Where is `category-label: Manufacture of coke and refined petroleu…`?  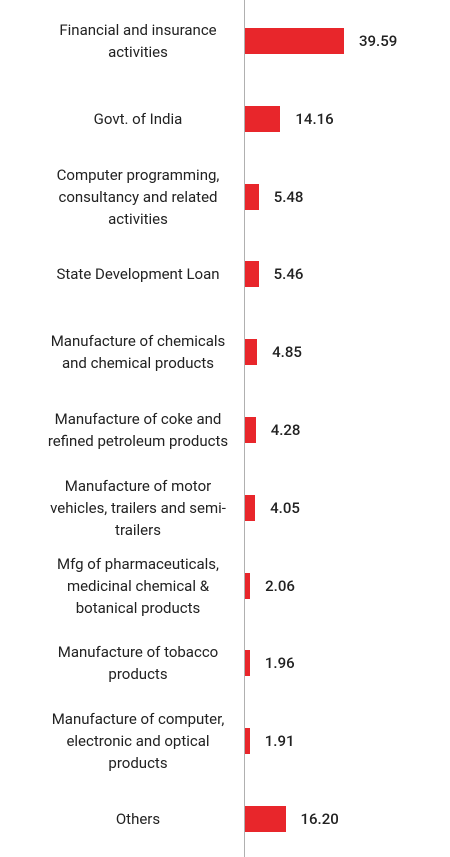
category-label: Manufacture of coke and refined petroleu… is located at coordinates (138, 430).